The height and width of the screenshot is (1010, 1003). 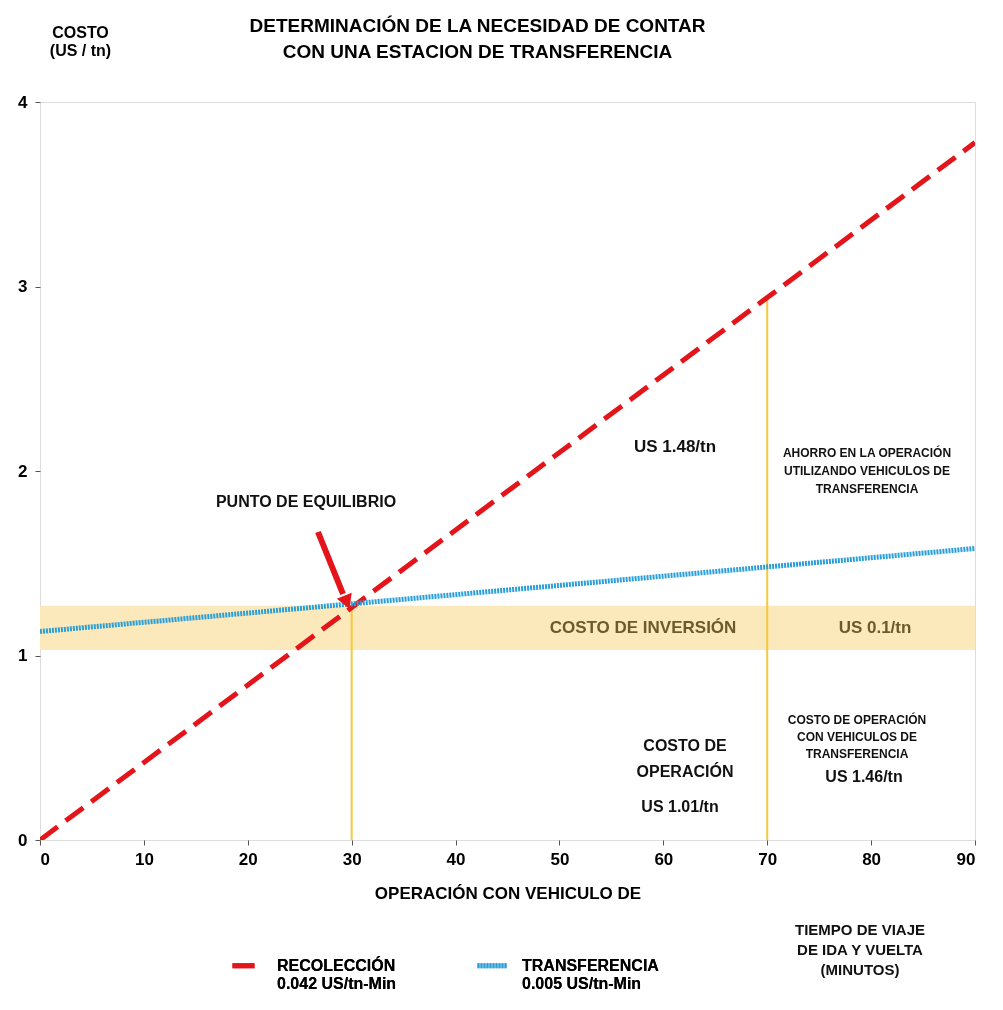 What do you see at coordinates (80, 41) in the screenshot?
I see `y-axis-title: COSTO (US / tn)` at bounding box center [80, 41].